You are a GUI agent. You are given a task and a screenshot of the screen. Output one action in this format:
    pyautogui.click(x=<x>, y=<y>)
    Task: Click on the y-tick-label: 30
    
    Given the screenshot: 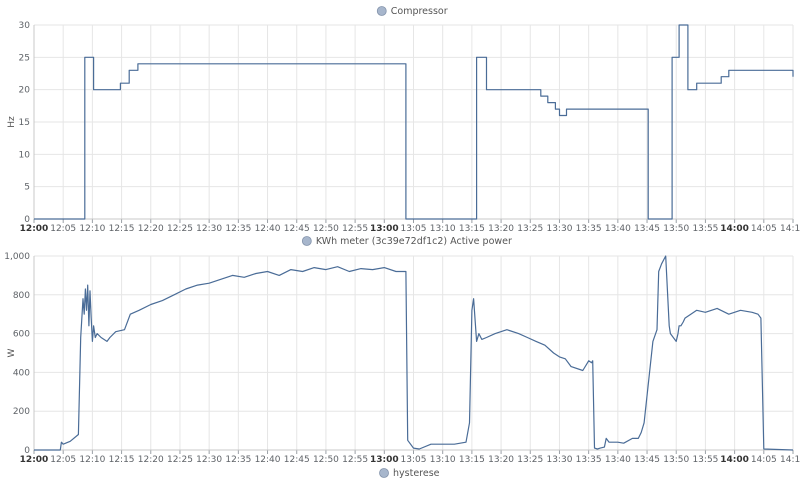 What is the action you would take?
    pyautogui.click(x=25, y=26)
    